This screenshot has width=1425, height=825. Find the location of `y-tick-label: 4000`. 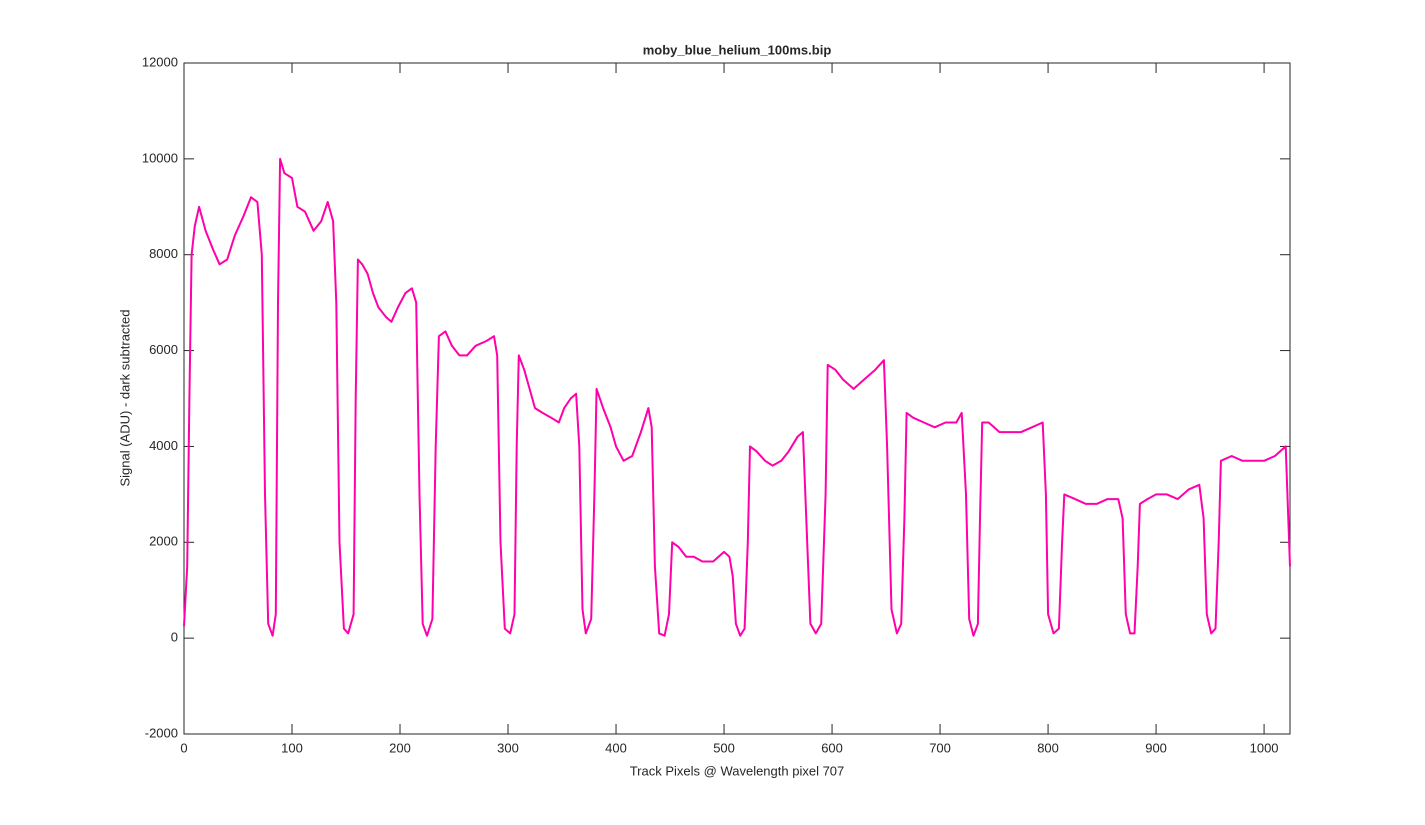

y-tick-label: 4000 is located at coordinates (163, 445).